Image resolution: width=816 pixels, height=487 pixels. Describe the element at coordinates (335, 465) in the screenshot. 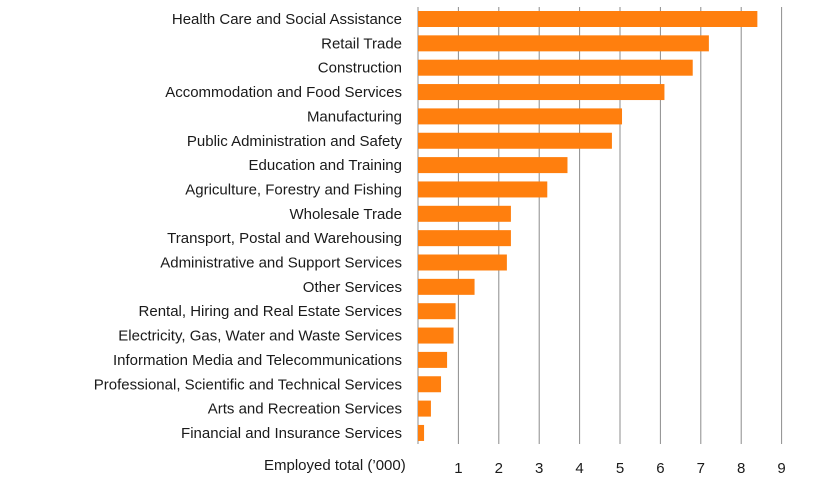

I see `x-axis-title: Employed total (’000)` at that location.